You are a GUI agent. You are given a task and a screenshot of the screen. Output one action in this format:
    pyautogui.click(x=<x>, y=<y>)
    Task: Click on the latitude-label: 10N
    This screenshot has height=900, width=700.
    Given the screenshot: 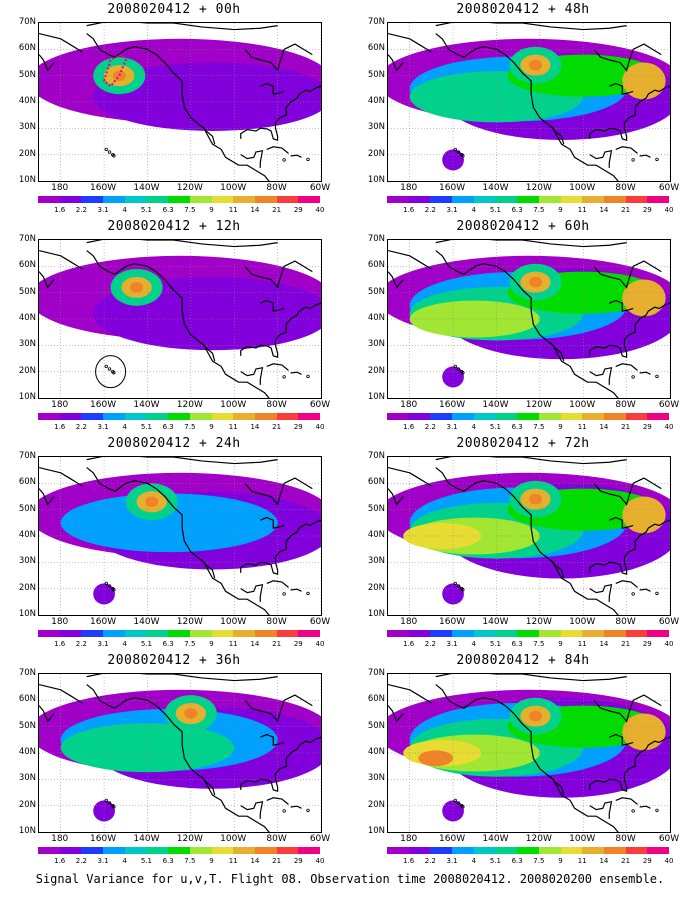 What is the action you would take?
    pyautogui.click(x=376, y=831)
    